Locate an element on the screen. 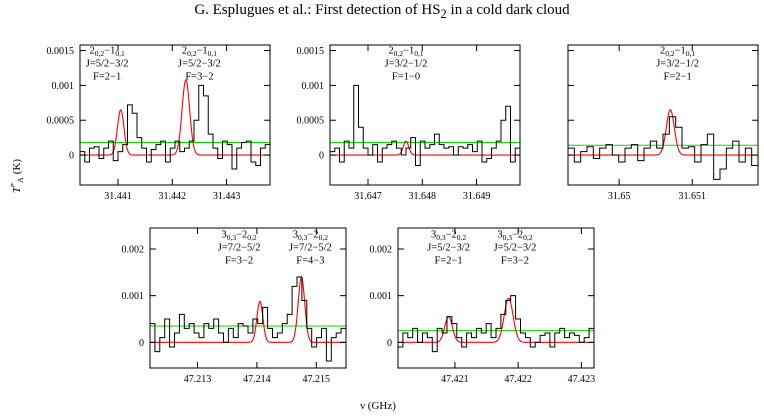 This screenshot has height=418, width=764. x-tick-label: 47.423 is located at coordinates (582, 379).